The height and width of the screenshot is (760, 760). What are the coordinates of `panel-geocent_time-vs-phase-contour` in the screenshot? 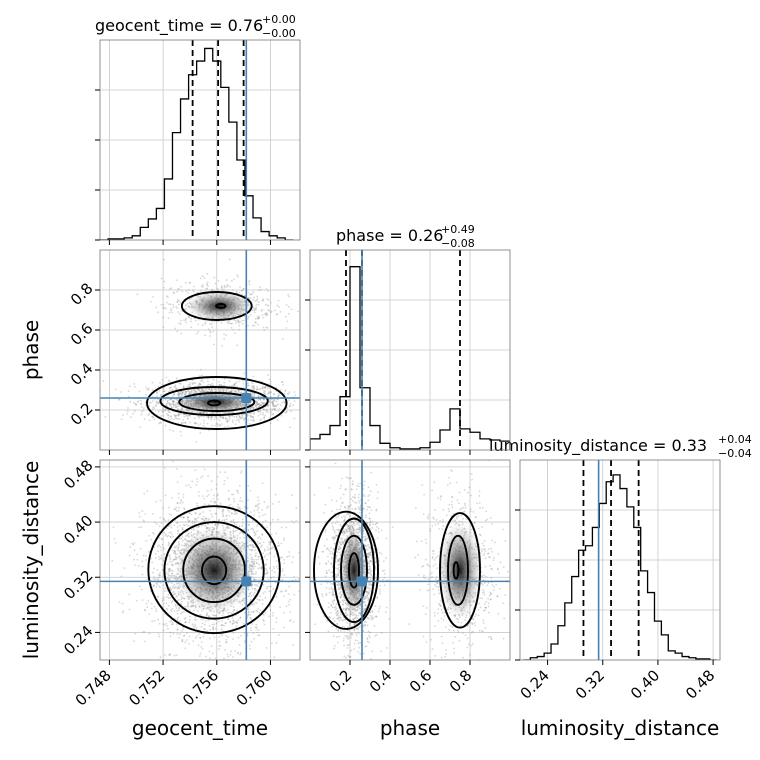 It's located at (217, 402).